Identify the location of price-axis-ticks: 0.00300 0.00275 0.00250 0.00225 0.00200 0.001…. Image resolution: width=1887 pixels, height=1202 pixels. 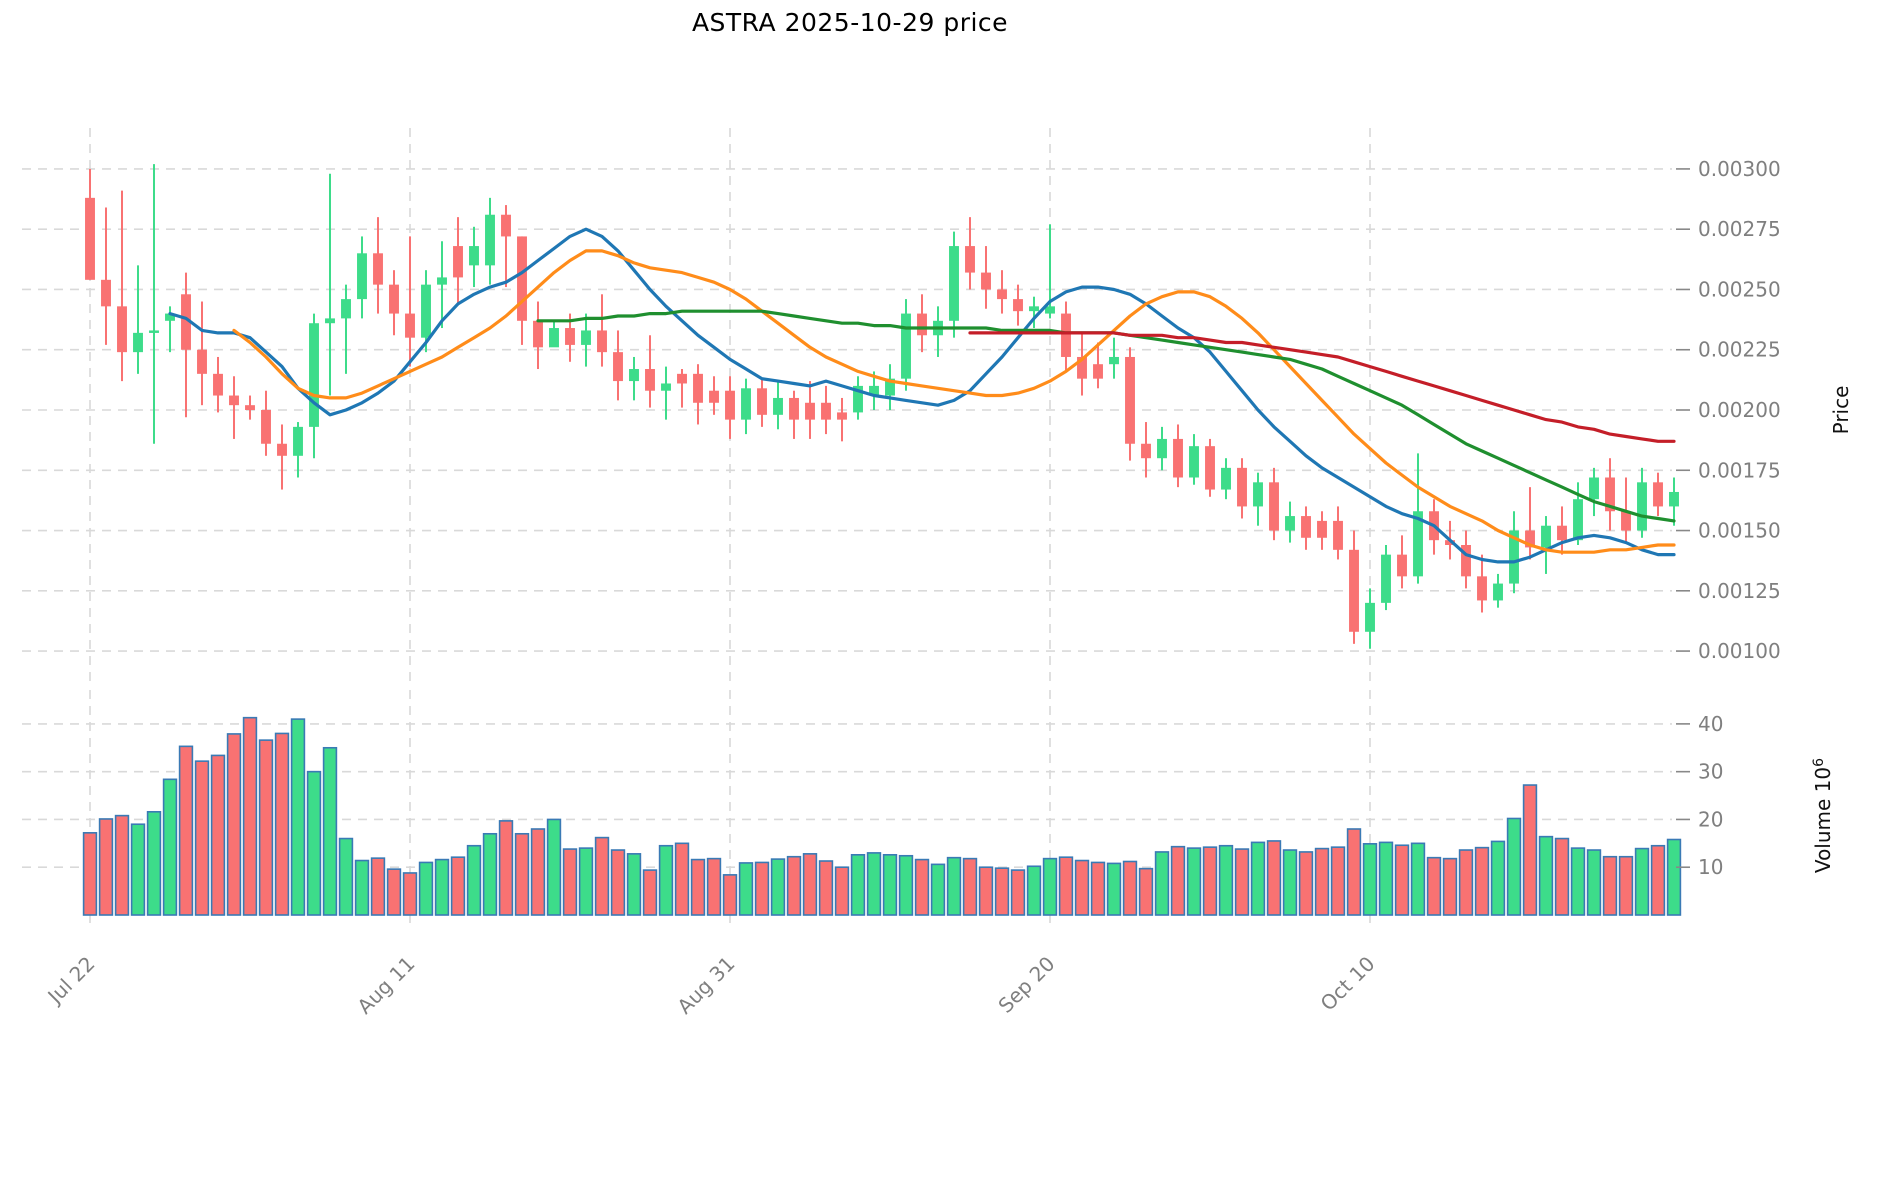
(1728, 410).